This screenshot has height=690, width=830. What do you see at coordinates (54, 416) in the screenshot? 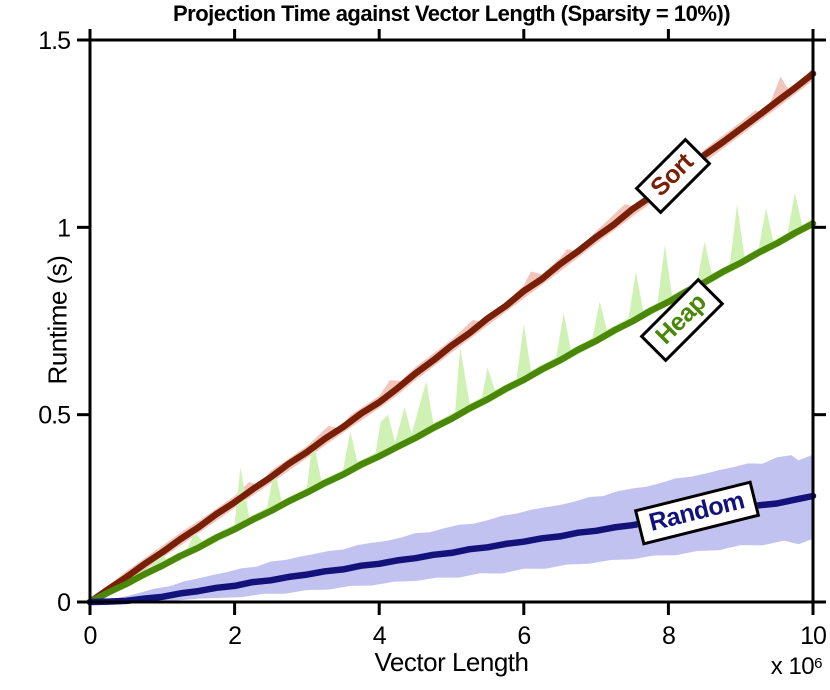
I see `y-tick-label: 0.5` at bounding box center [54, 416].